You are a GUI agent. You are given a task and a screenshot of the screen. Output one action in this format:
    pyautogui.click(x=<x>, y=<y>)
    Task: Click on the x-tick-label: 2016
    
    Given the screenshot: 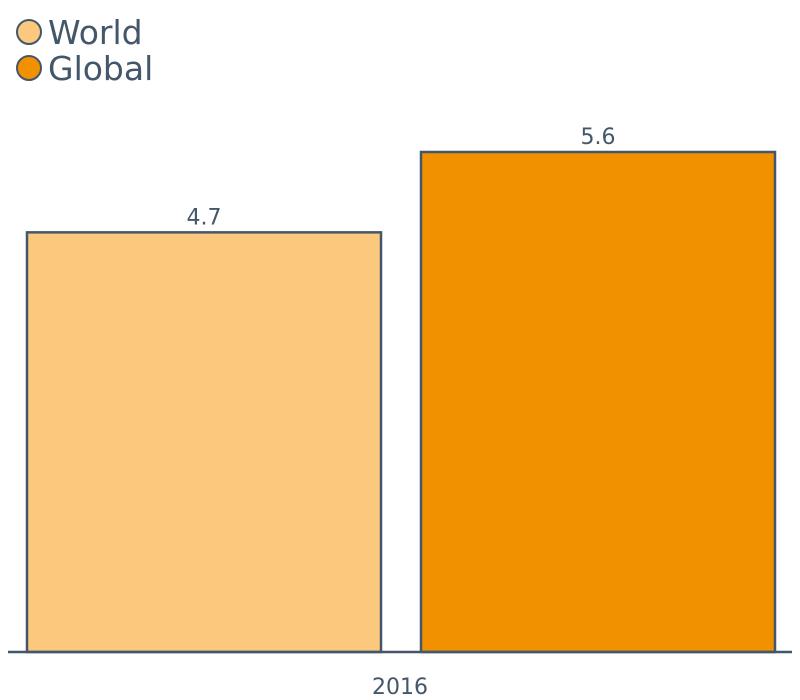 What is the action you would take?
    pyautogui.click(x=400, y=687)
    